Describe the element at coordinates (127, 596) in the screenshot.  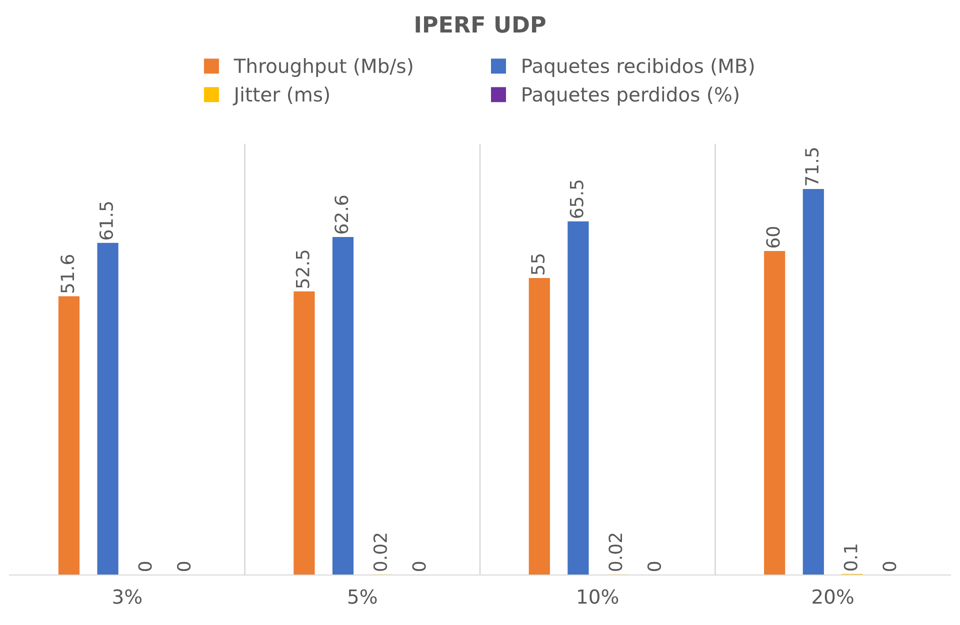
I see `x-tick-label: 3%` at that location.